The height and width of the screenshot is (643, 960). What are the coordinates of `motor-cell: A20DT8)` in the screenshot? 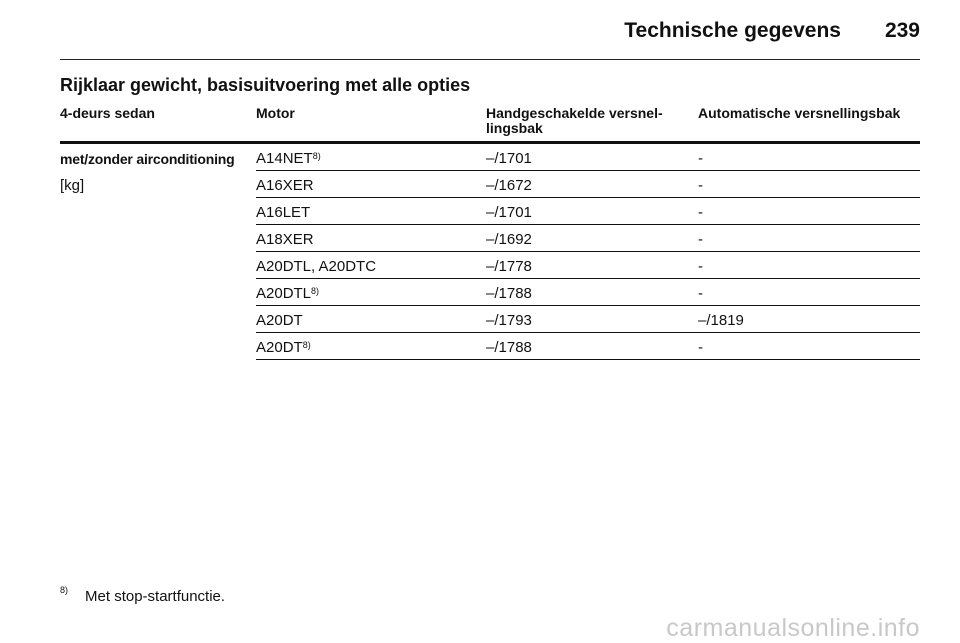 It's located at (371, 346).